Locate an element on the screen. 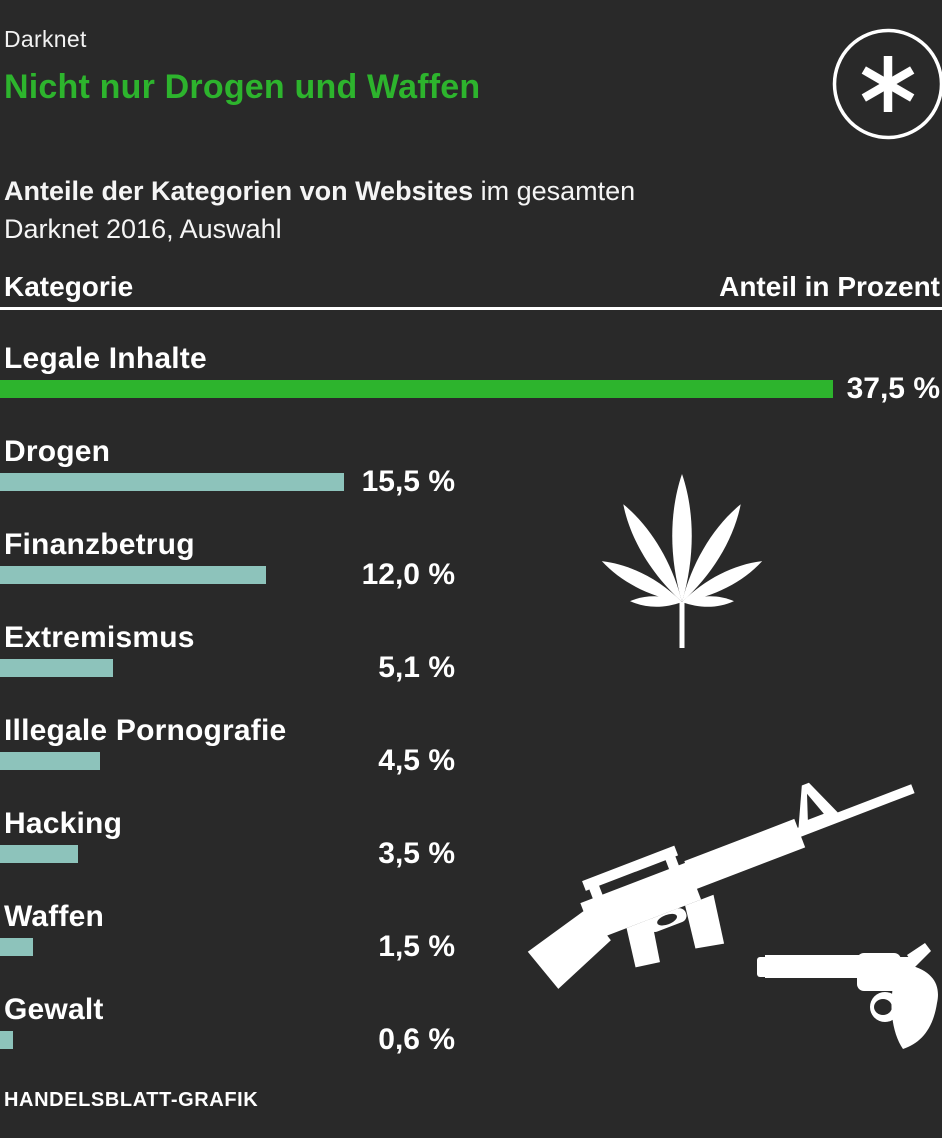 The width and height of the screenshot is (942, 1138). bar-track: 12,0 % is located at coordinates (471, 574).